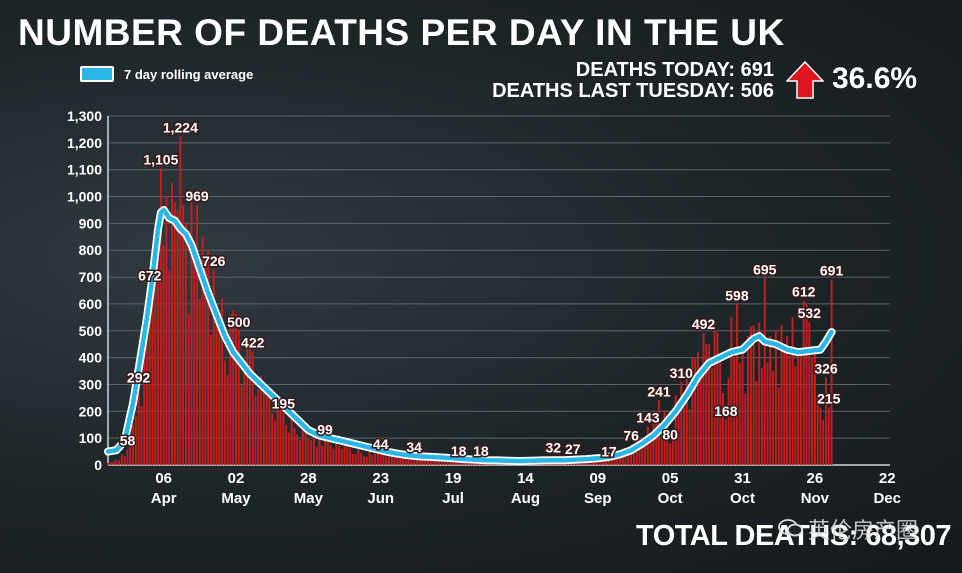  Describe the element at coordinates (790, 528) in the screenshot. I see `wechat-icon` at that location.